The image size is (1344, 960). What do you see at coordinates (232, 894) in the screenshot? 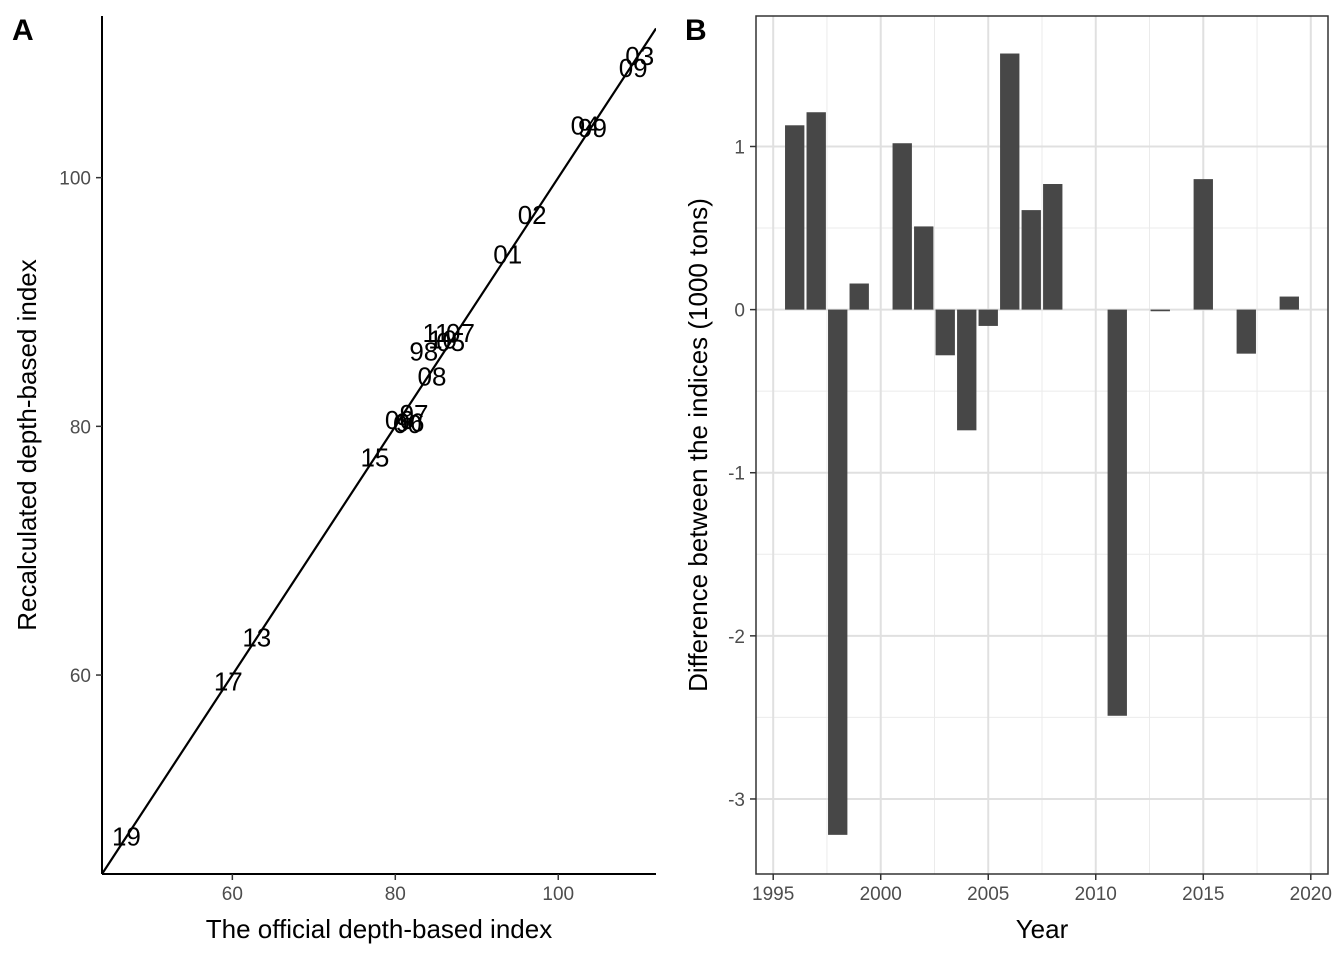
I see `x-tick-label: 60` at bounding box center [232, 894].